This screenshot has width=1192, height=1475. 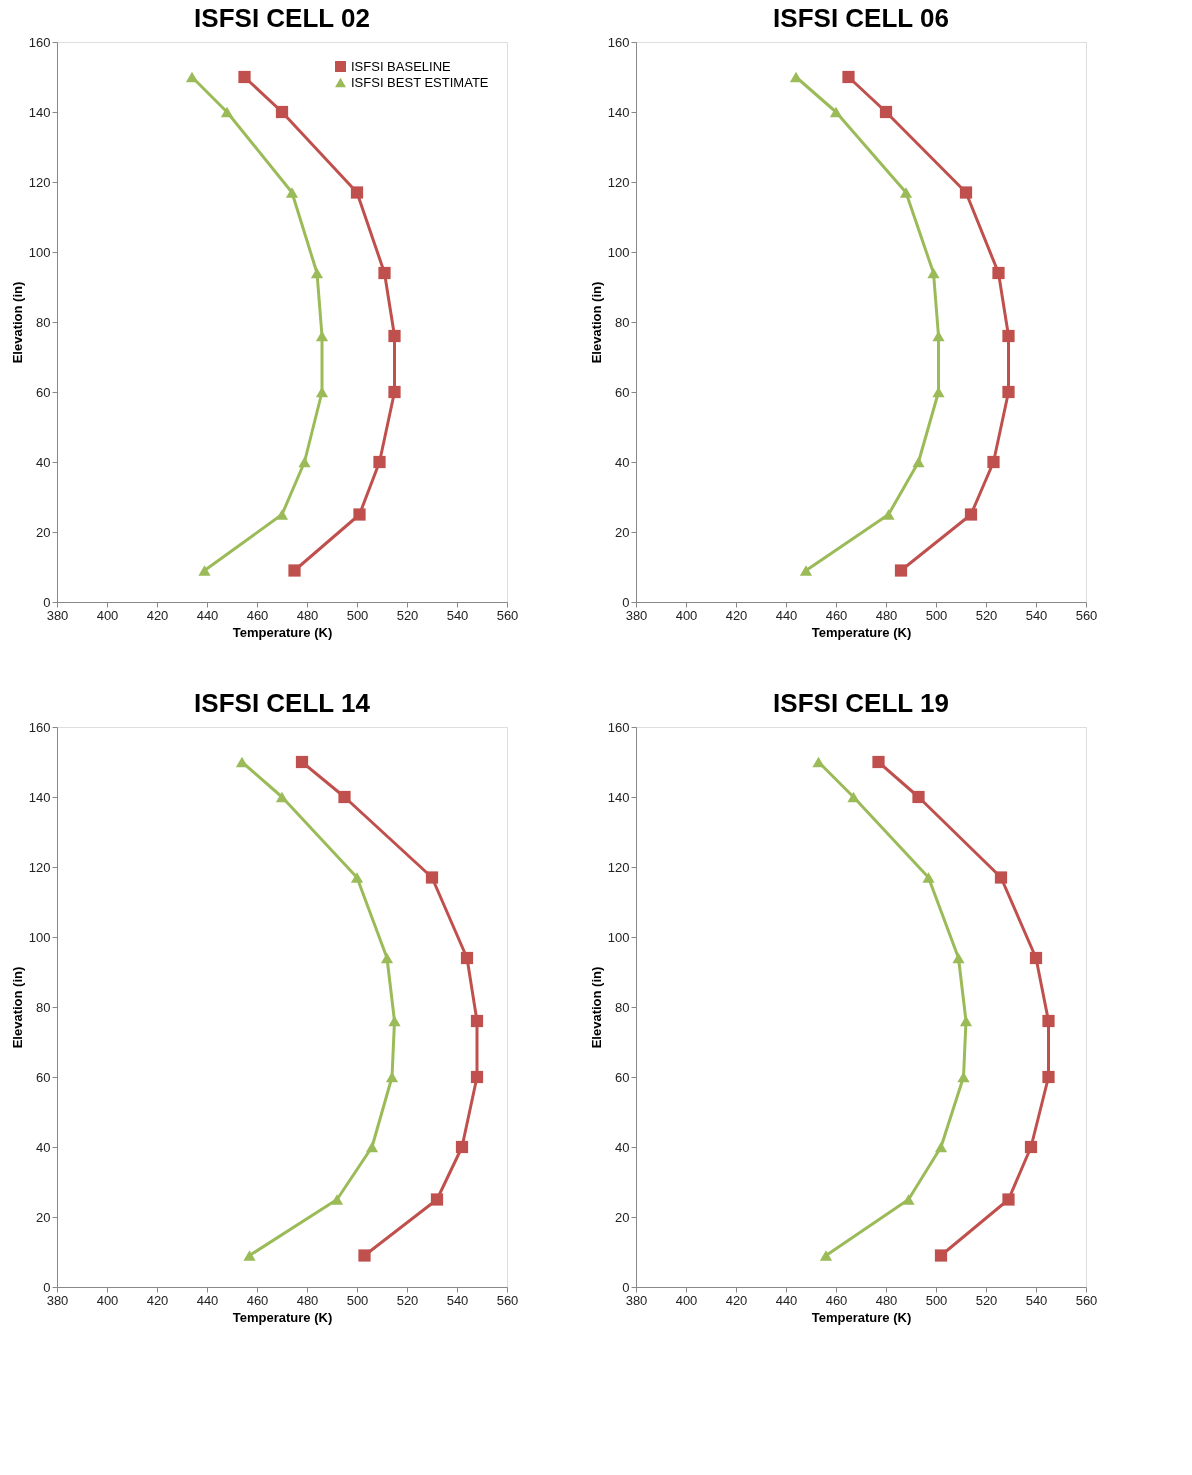 I want to click on y-tick-label: 120, so click(x=39, y=867).